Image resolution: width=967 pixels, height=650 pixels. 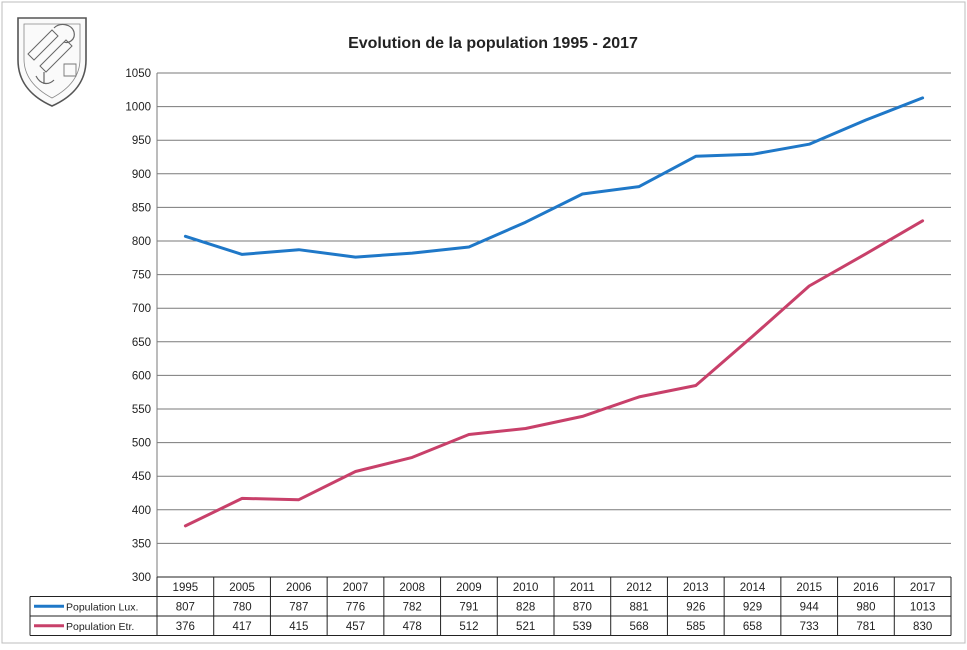 I want to click on data-value-label: 733, so click(x=809, y=627).